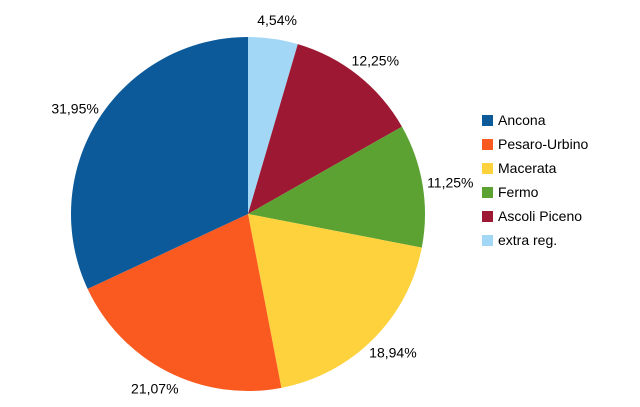  Describe the element at coordinates (74, 109) in the screenshot. I see `slice-value-label-ancona: 31,95%` at that location.